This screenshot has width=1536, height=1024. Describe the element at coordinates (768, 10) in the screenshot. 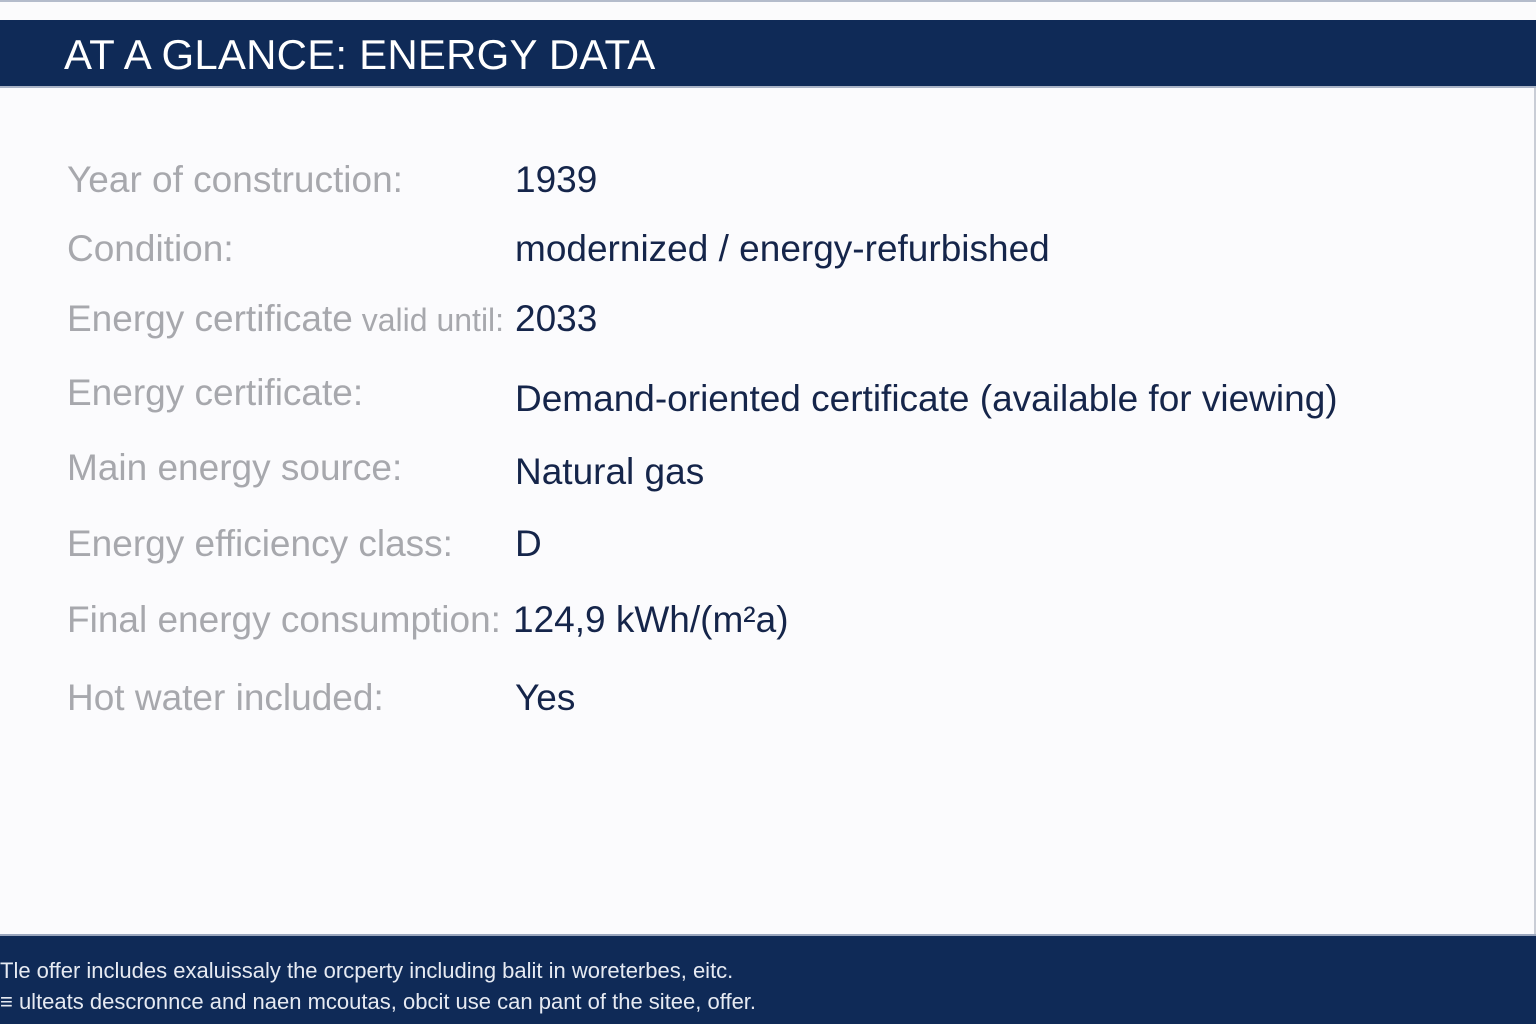

I see `top-strip` at that location.